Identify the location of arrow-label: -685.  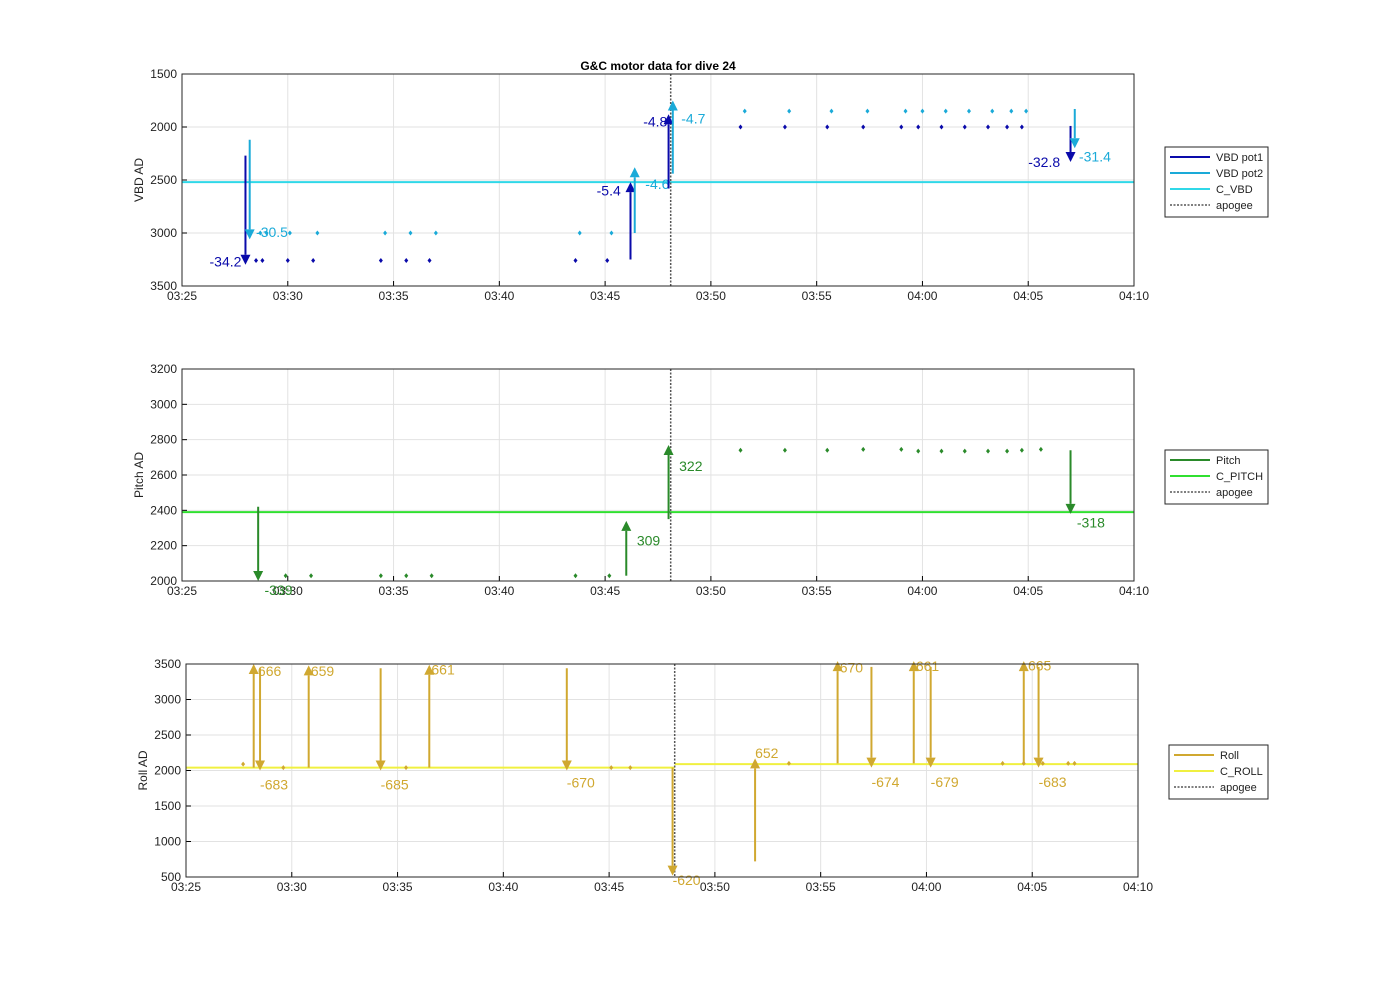
(395, 785).